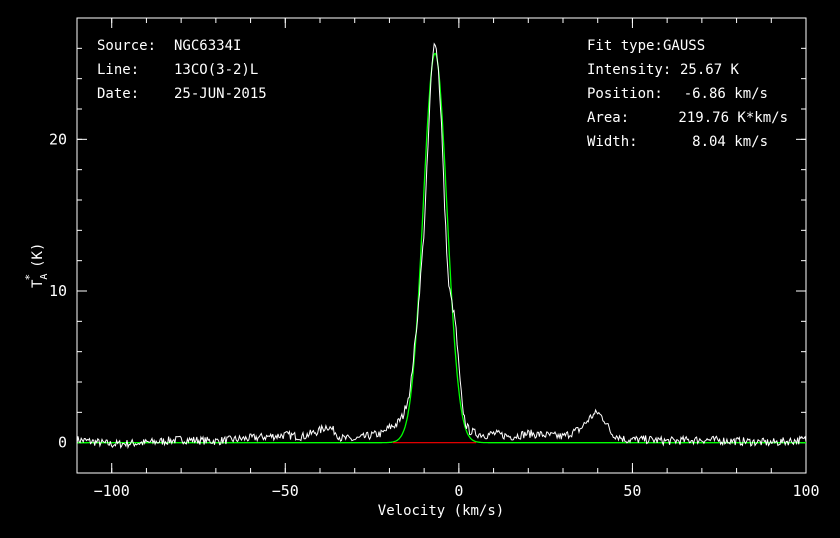 Image resolution: width=840 pixels, height=538 pixels. I want to click on y-axis-label-sub: A, so click(44, 277).